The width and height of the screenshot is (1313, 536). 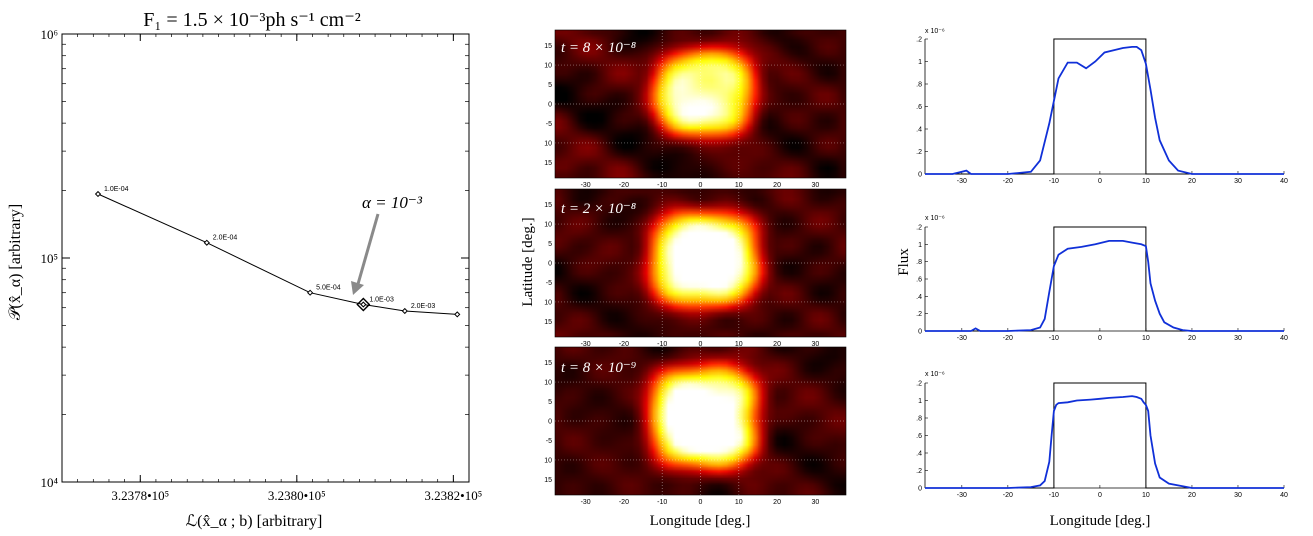 I want to click on sky-map-2-label: t = 8 × 10⁻⁹, so click(x=598, y=368).